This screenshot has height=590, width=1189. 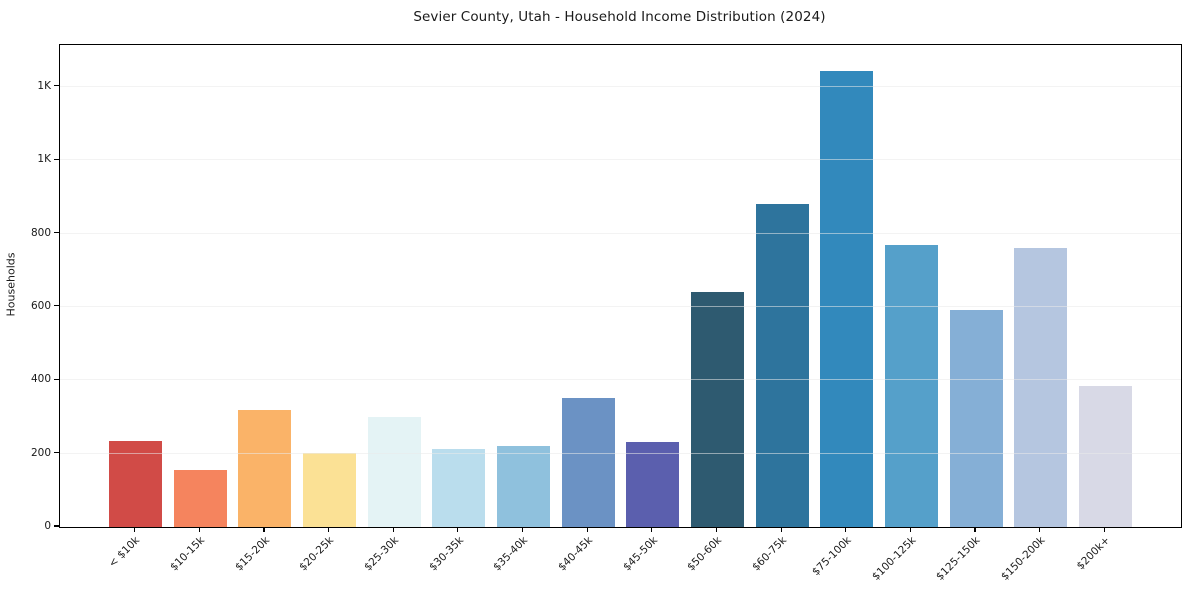 I want to click on y-tick-label: 600, so click(x=40, y=305).